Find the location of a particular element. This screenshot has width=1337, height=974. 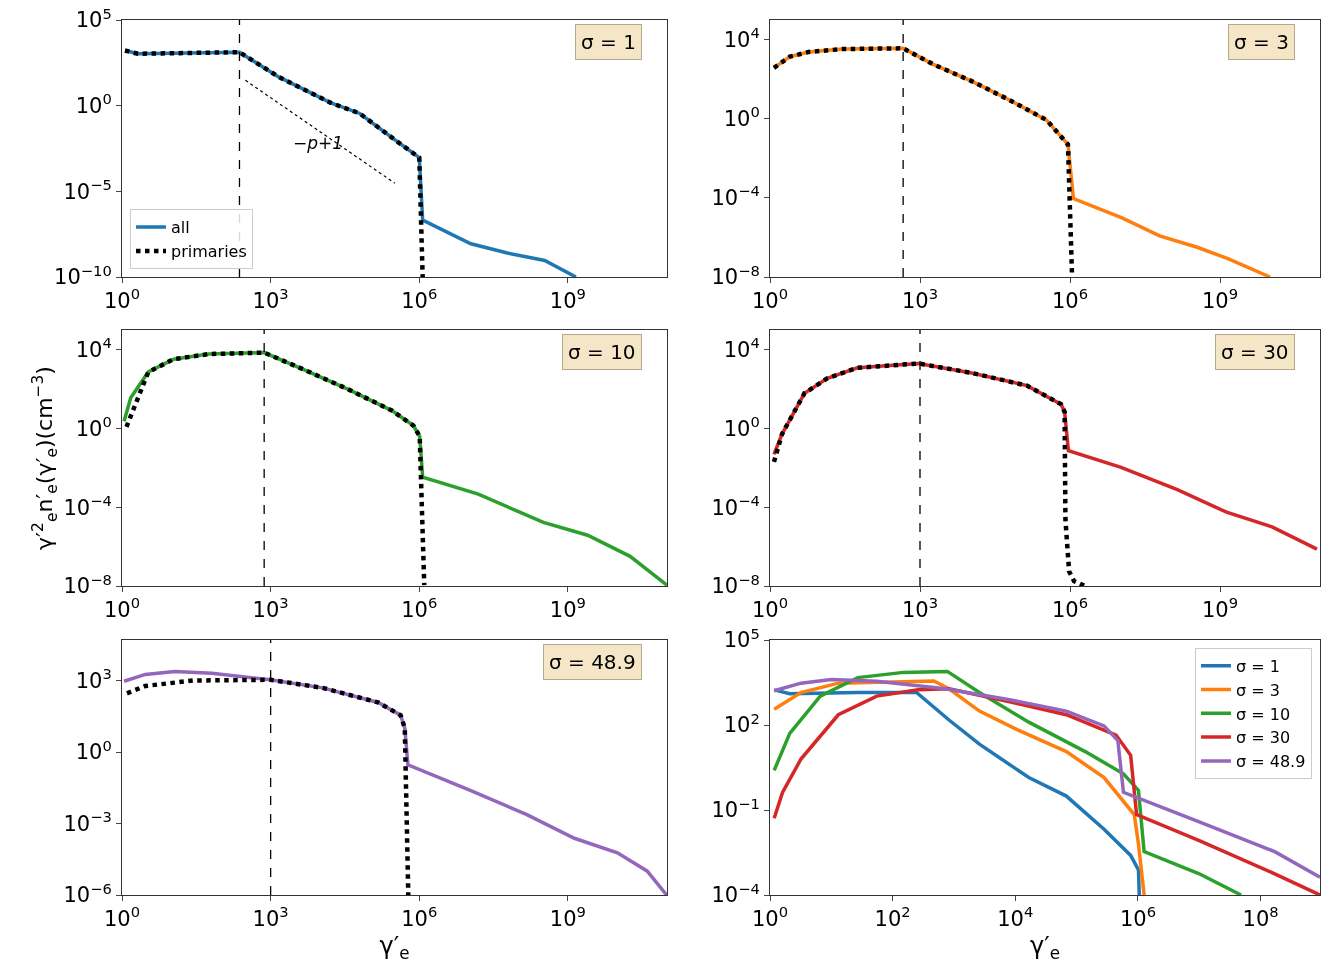

y-tick-label: 10$^{2}$ is located at coordinates (741, 723).